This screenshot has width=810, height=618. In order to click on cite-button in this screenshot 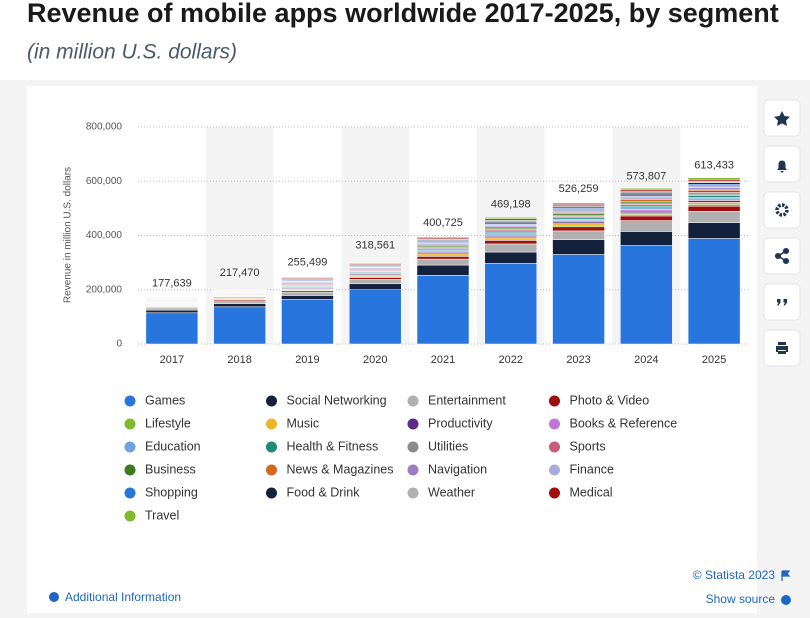, I will do `click(782, 302)`.